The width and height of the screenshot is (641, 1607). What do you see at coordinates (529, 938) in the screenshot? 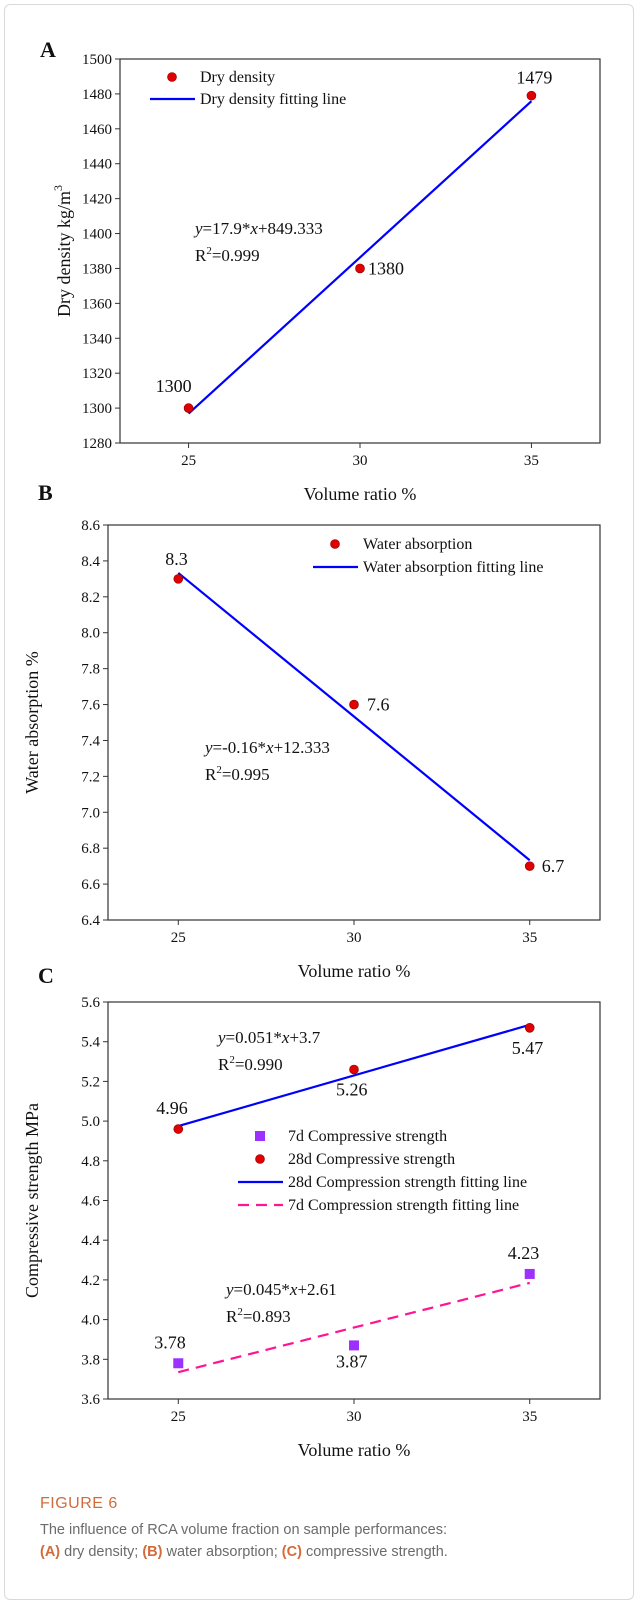
I see `panel-b-xtick-label: 35` at bounding box center [529, 938].